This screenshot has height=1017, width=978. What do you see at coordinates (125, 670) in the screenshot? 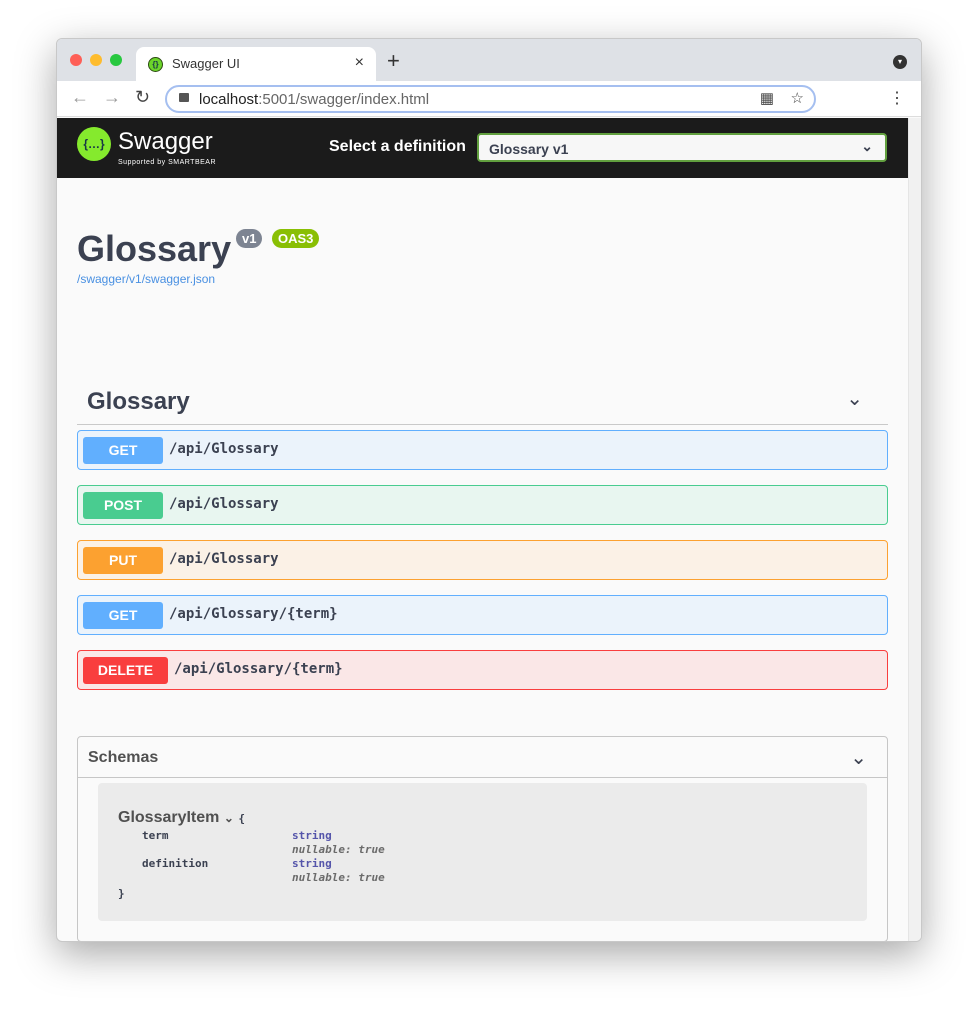
I see `method-badge: DELETE` at bounding box center [125, 670].